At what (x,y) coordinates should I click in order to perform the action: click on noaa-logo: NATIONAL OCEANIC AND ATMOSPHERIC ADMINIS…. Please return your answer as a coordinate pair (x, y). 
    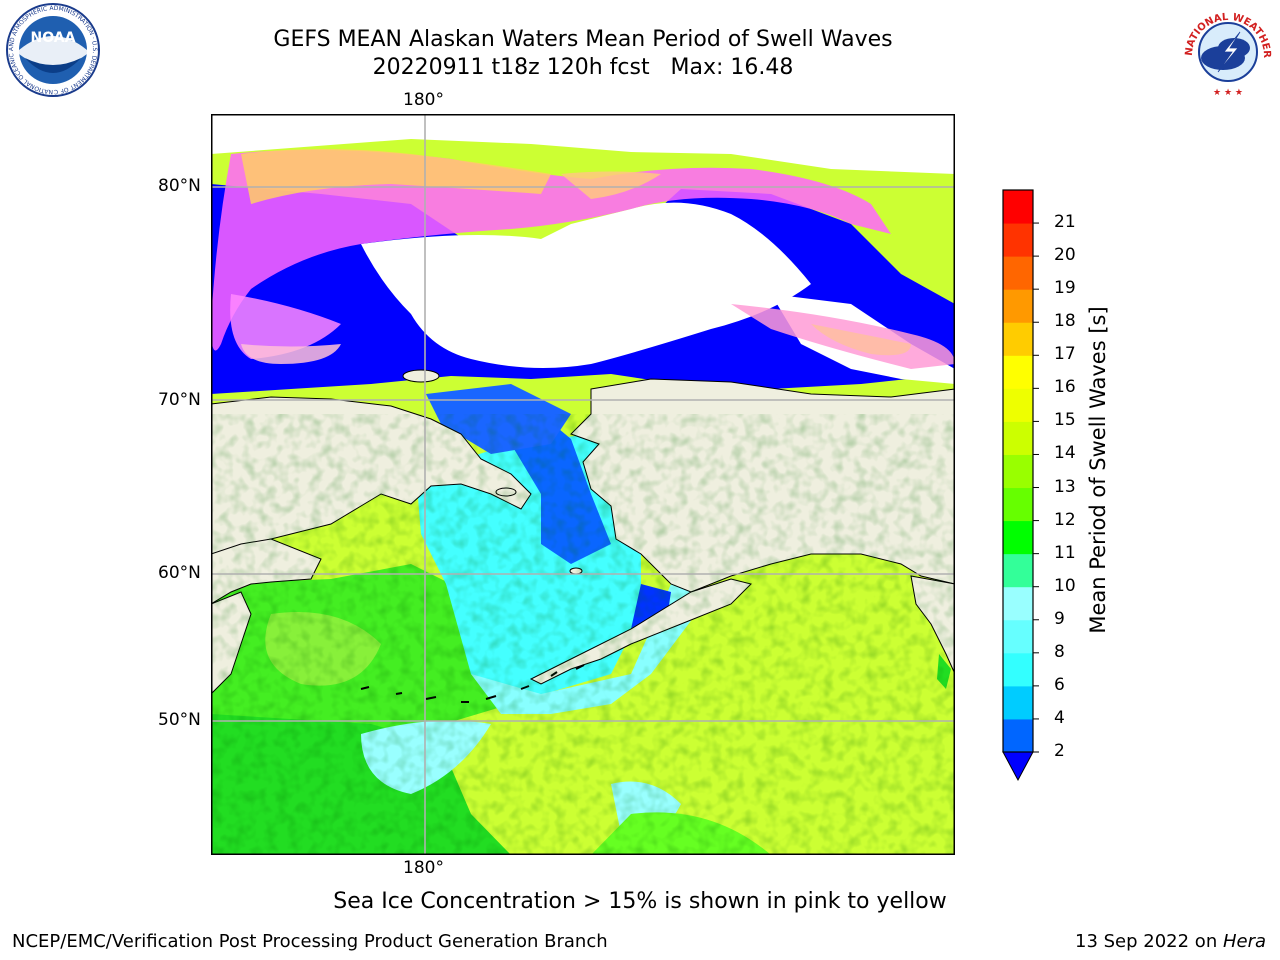
    Looking at the image, I should click on (51, 49).